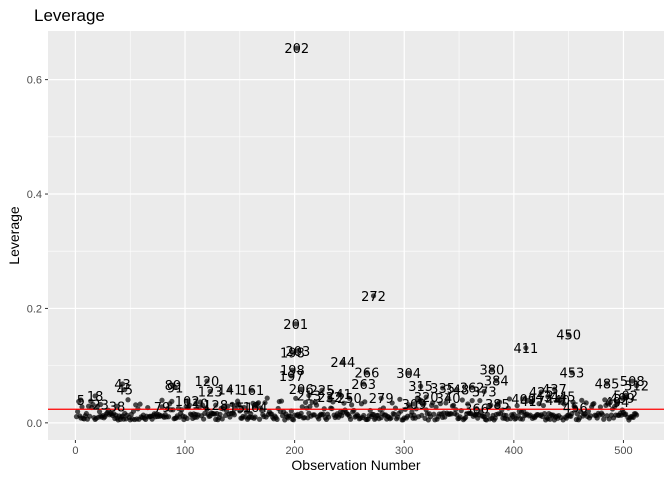 This screenshot has height=480, width=672. What do you see at coordinates (95, 397) in the screenshot?
I see `point-label: 18` at bounding box center [95, 397].